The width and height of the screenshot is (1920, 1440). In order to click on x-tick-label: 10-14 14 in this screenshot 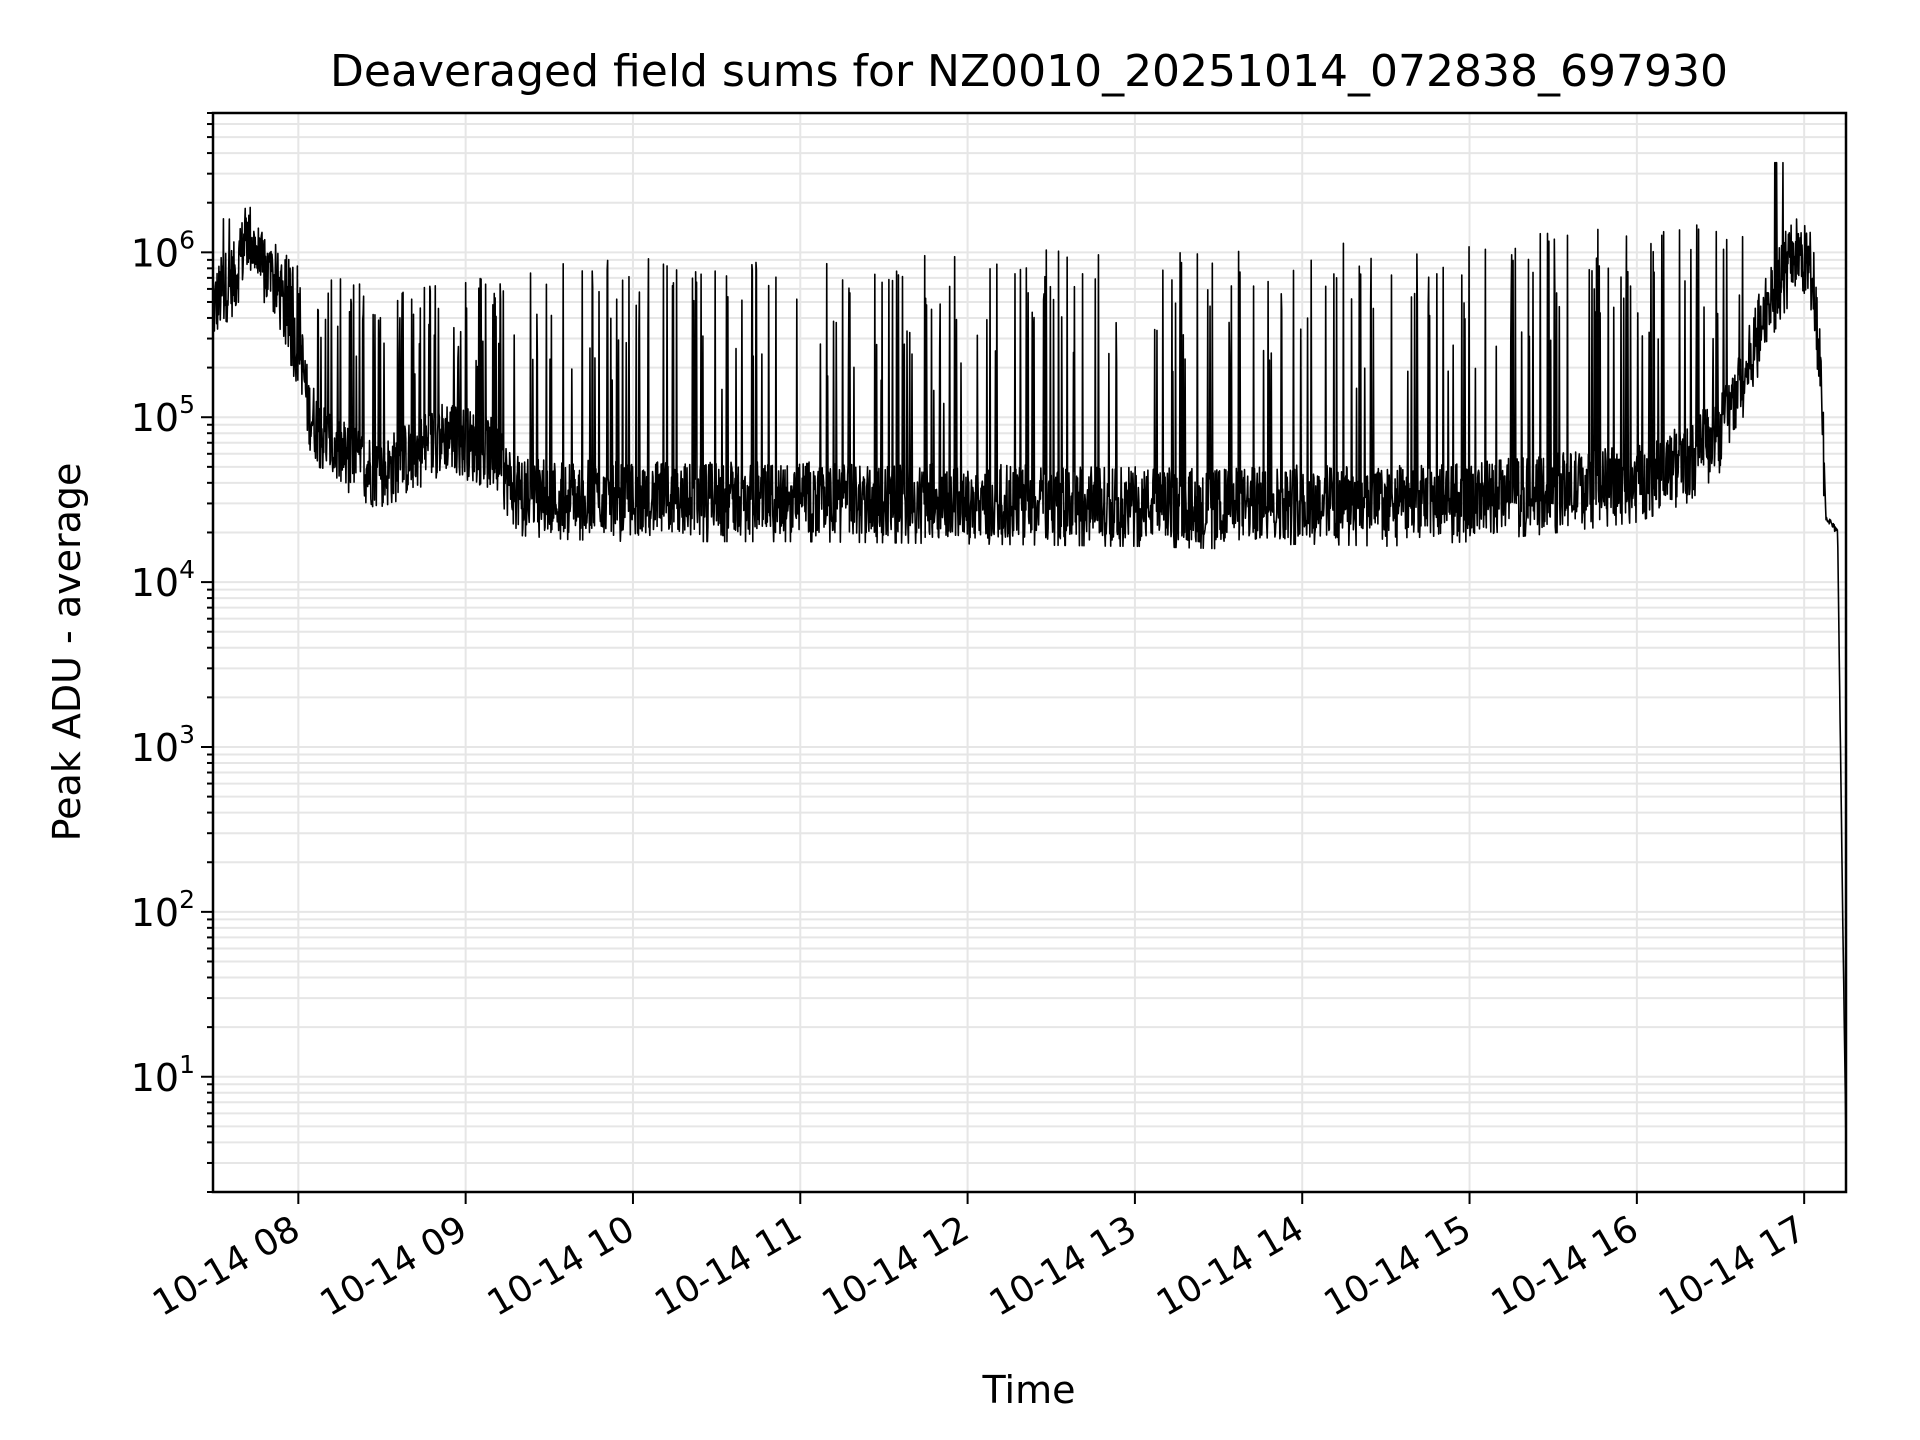, I will do `click(1230, 1266)`.